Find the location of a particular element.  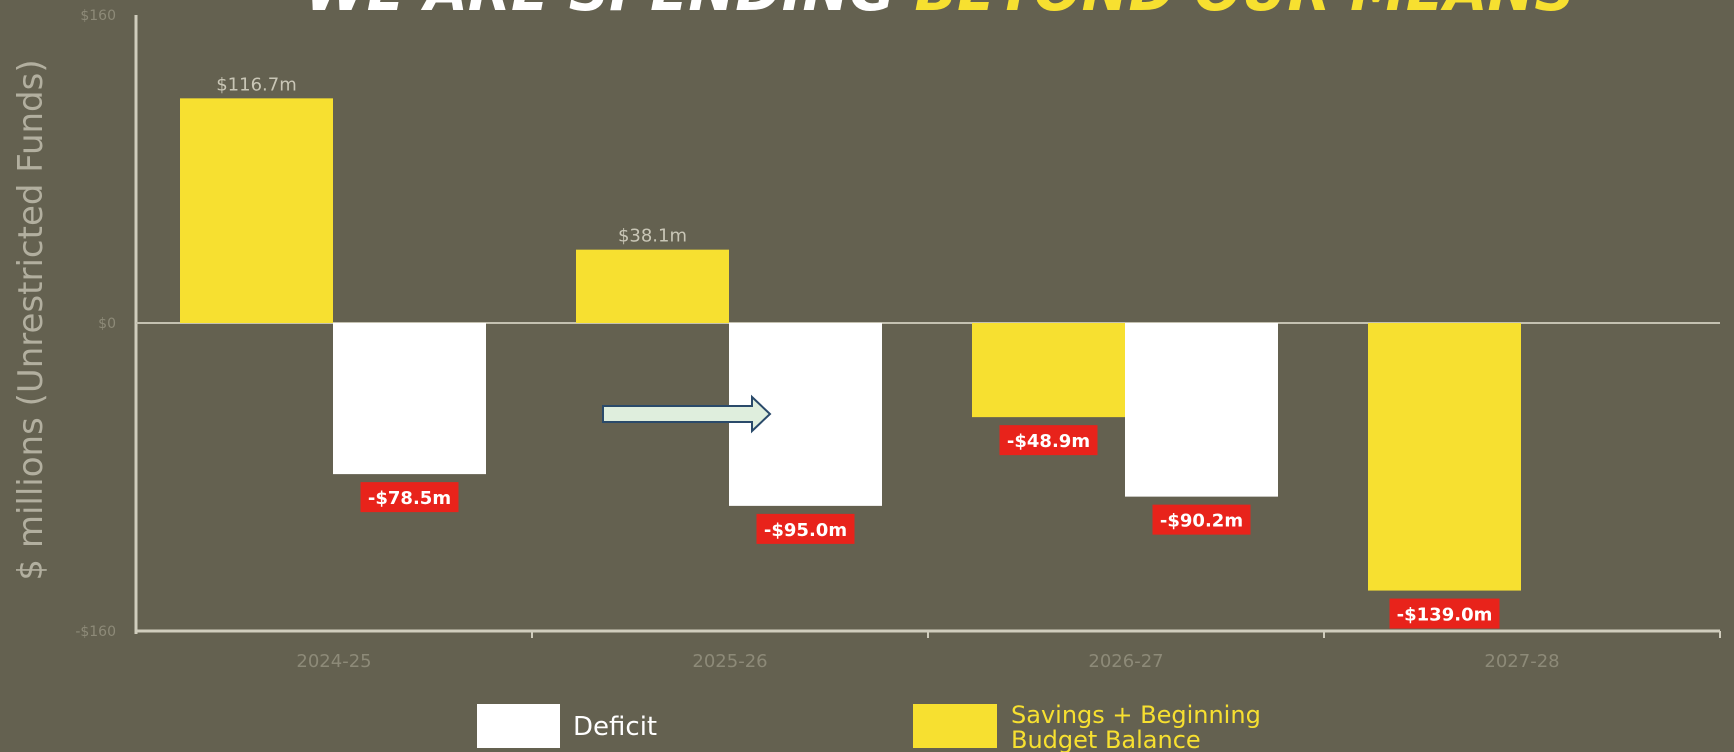

title-part-2: BEYOND OUR MEANS is located at coordinates (1244, 12).